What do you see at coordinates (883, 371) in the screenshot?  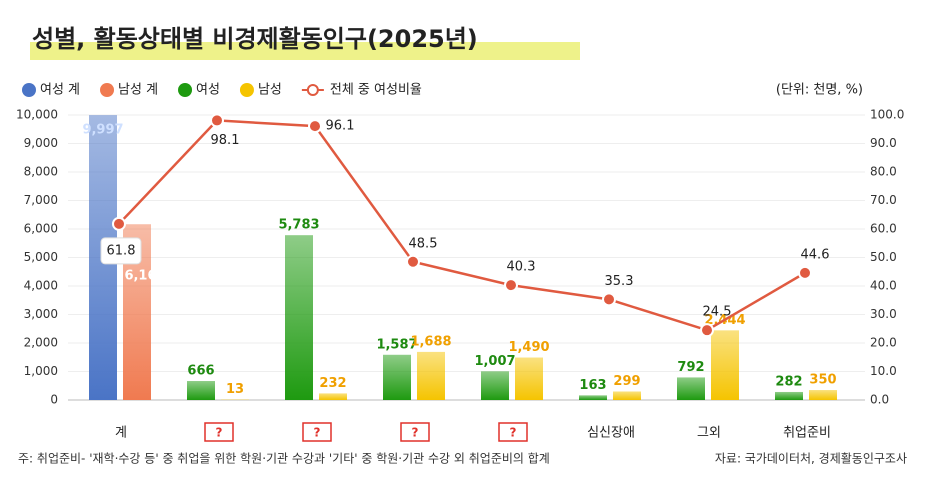 I see `y2-tick-label: 10.0` at bounding box center [883, 371].